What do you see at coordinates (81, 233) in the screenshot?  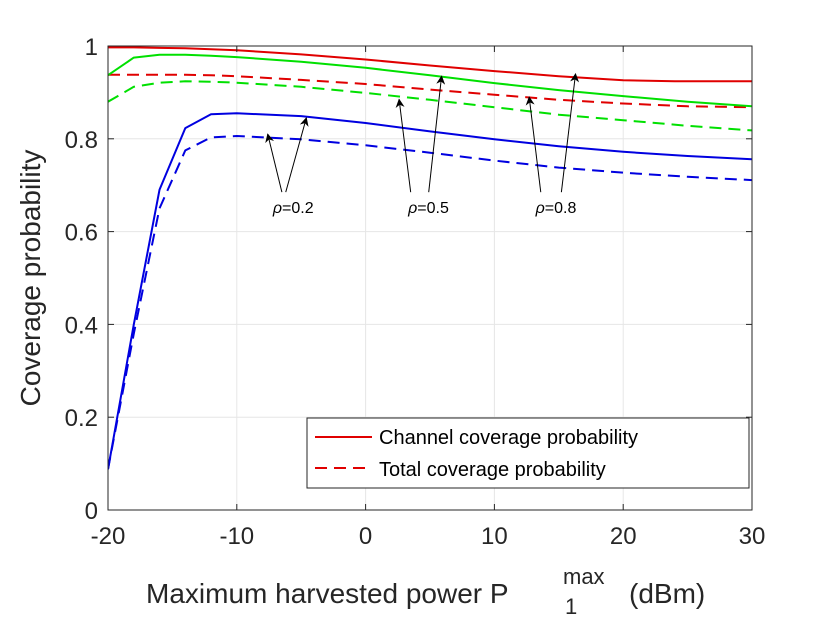 I see `y-tick-label: 0.6` at bounding box center [81, 233].